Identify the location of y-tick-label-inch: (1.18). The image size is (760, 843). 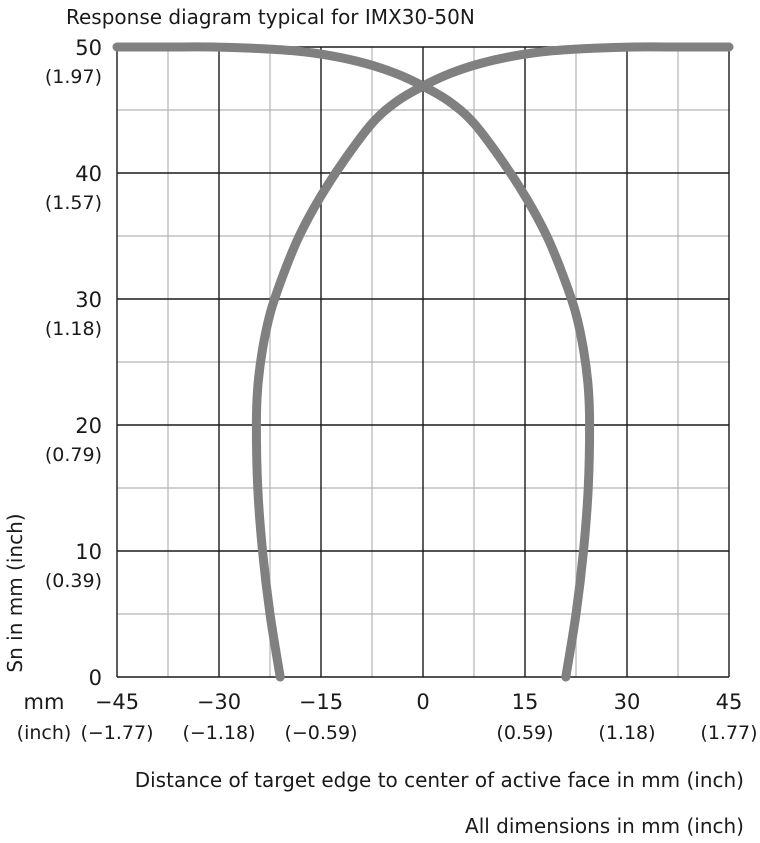
(73, 329).